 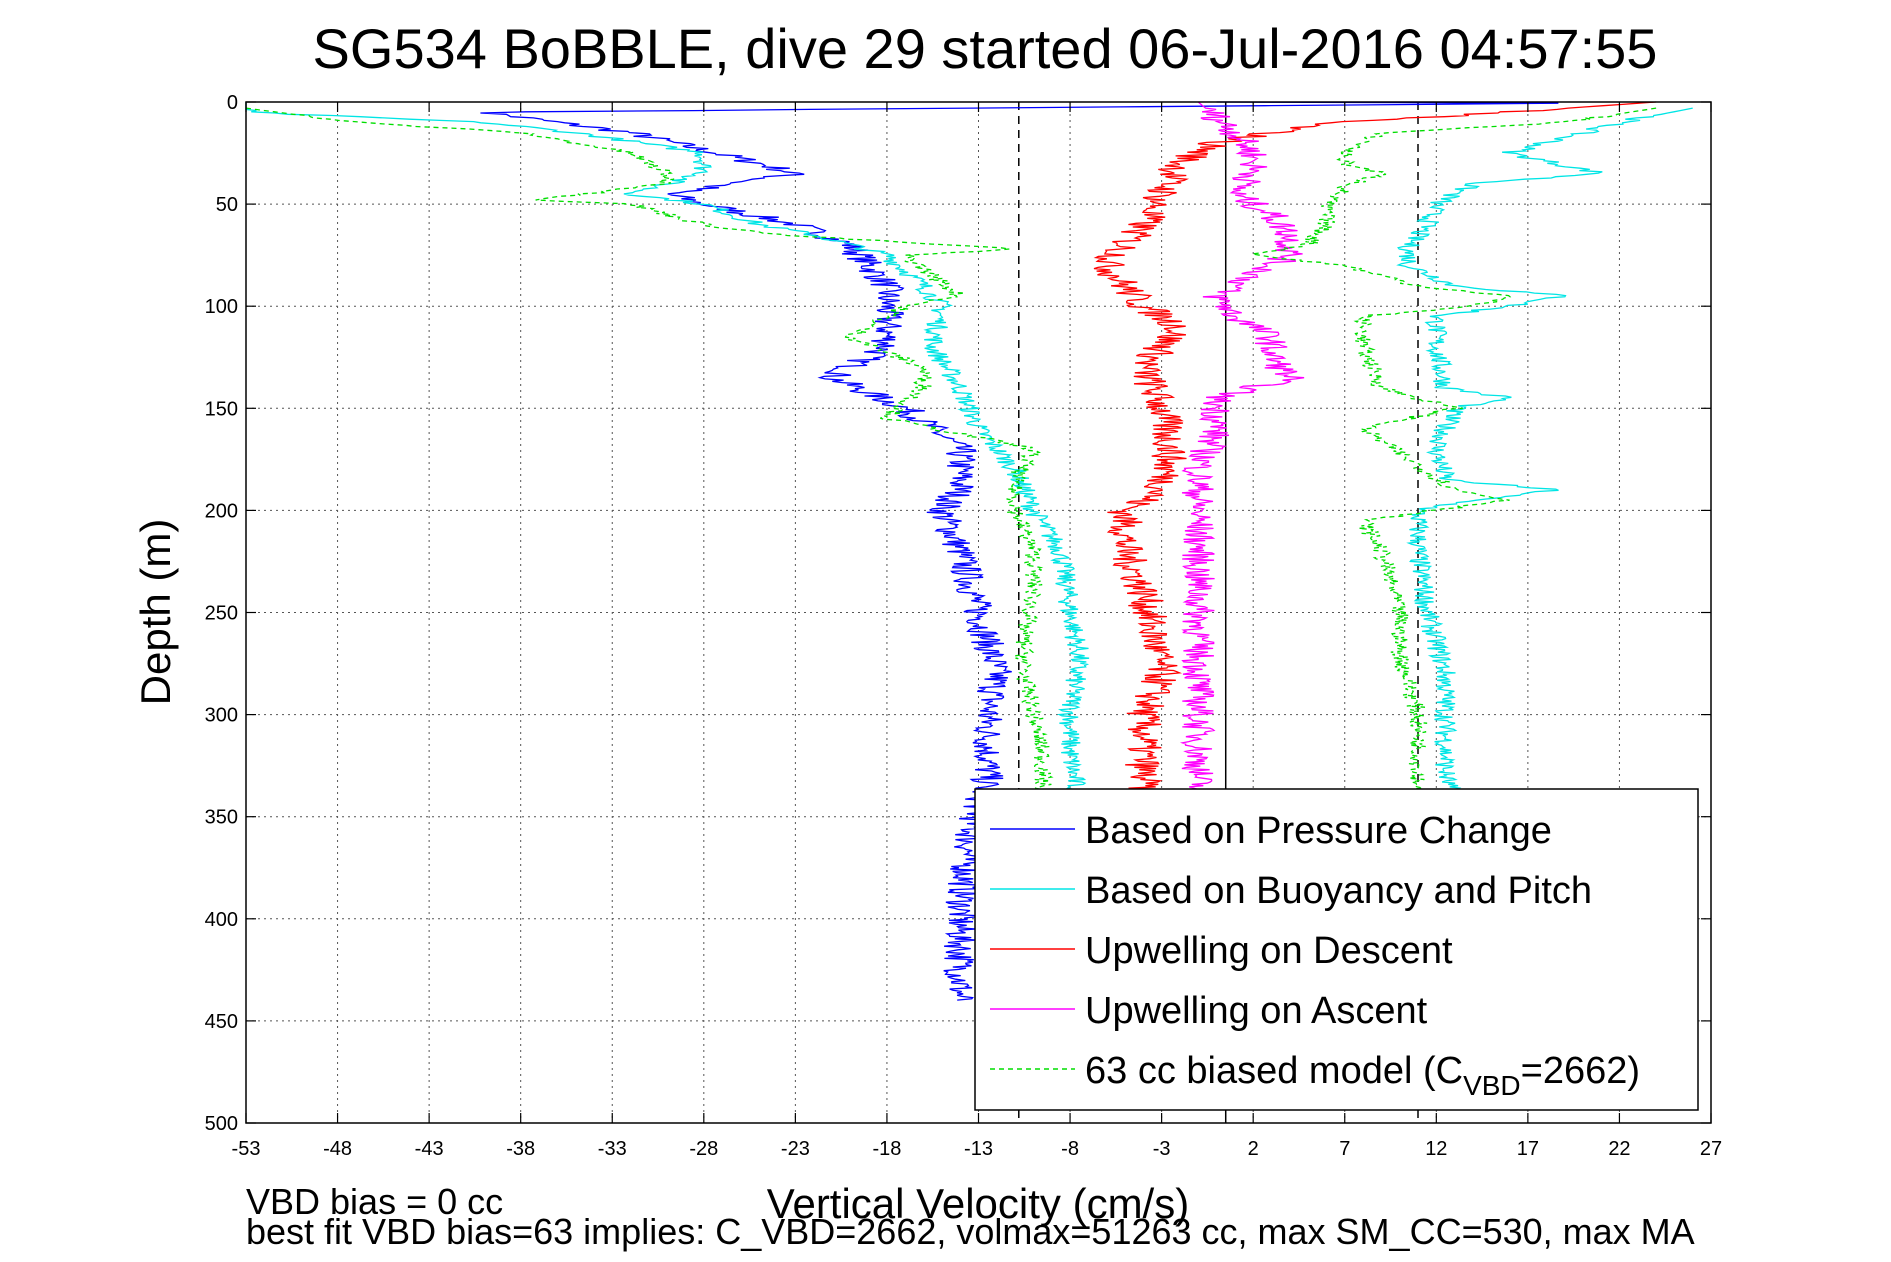 I want to click on y-tick-label: 150, so click(x=221, y=409).